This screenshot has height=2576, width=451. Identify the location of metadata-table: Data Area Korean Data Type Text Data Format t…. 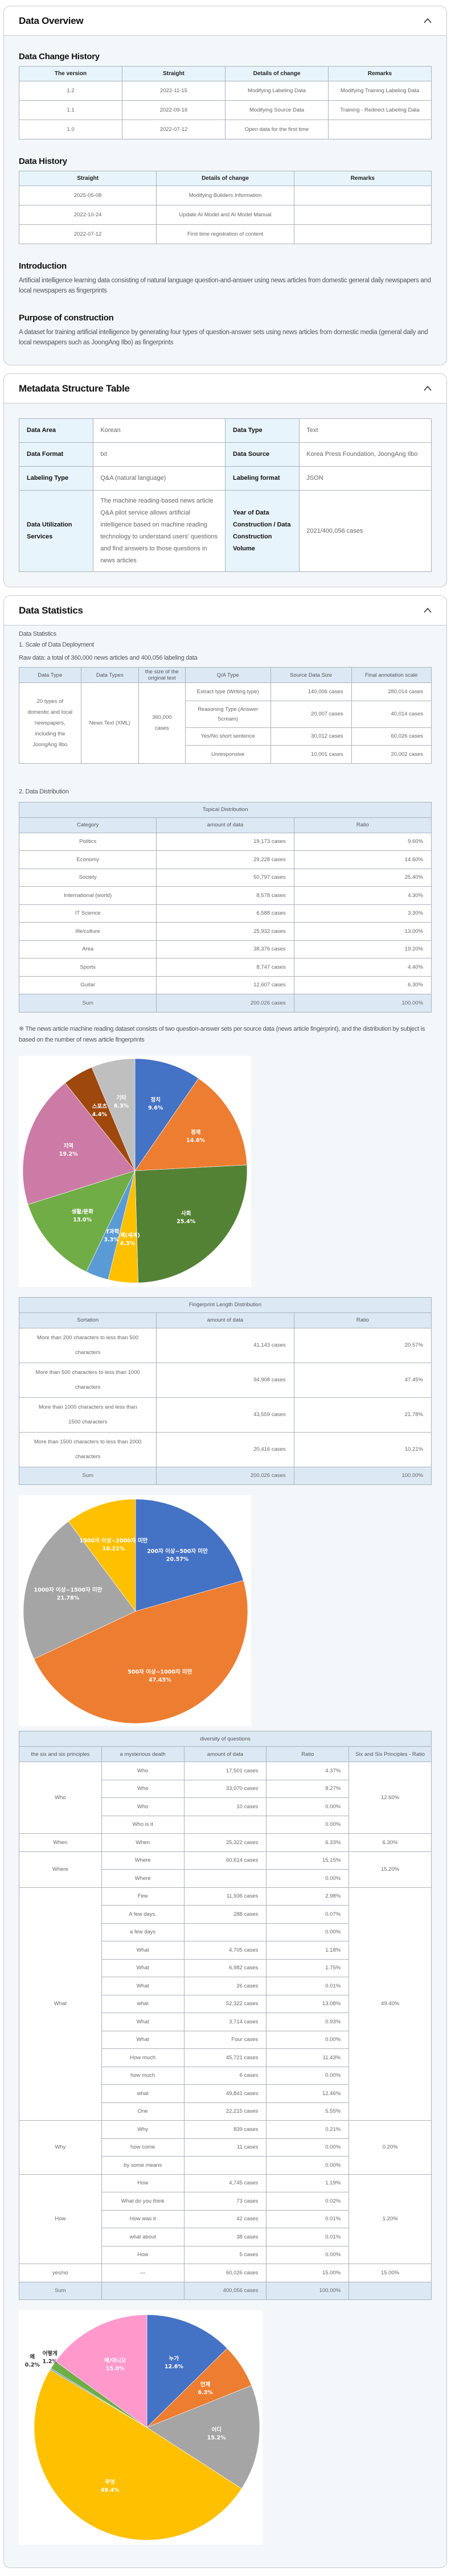
(225, 495).